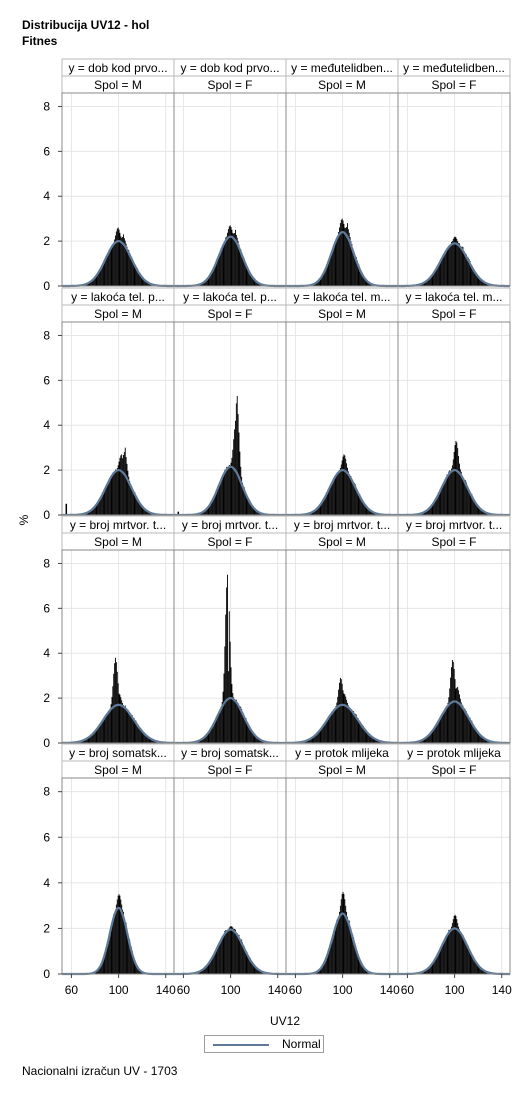  Describe the element at coordinates (453, 770) in the screenshot. I see `panel-header-spol: Spol = F` at that location.